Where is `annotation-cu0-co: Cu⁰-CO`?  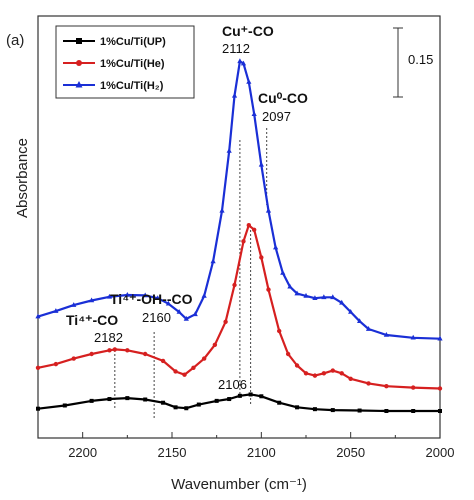
annotation-cu0-co: Cu⁰-CO is located at coordinates (283, 98).